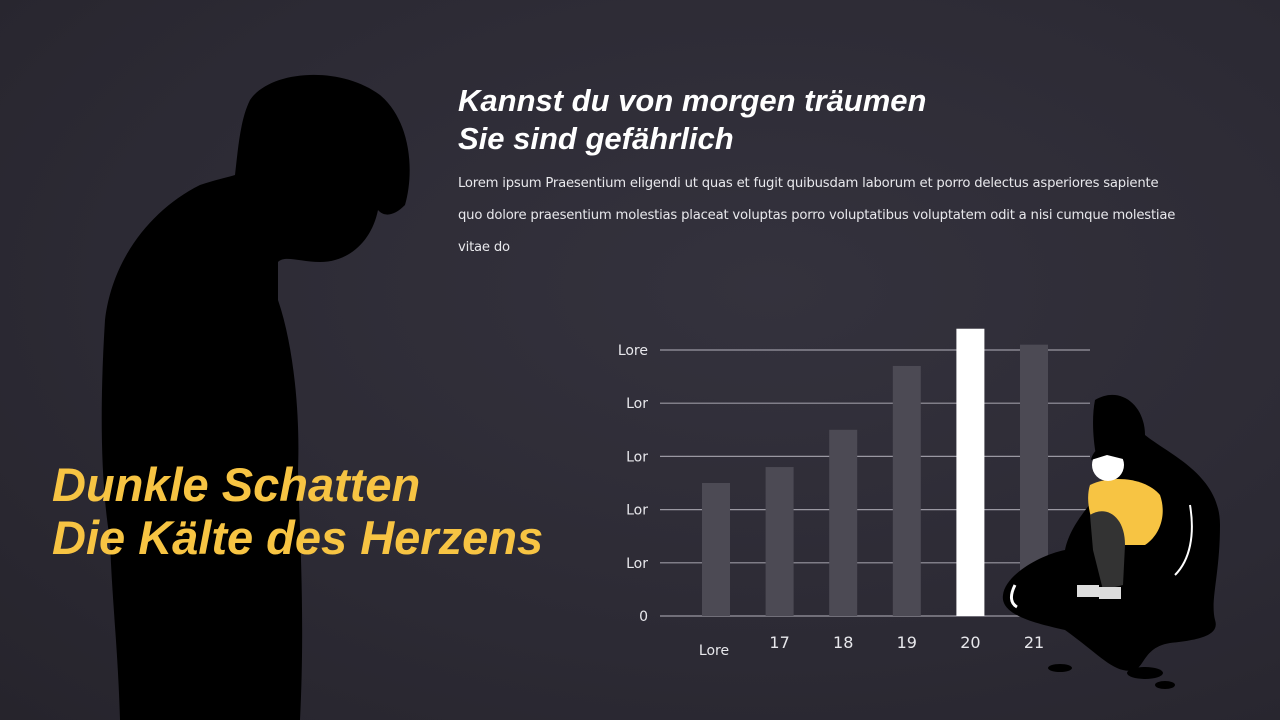 The width and height of the screenshot is (1280, 720). What do you see at coordinates (596, 138) in the screenshot?
I see `heading-line-2: Sie sind gefährlich` at bounding box center [596, 138].